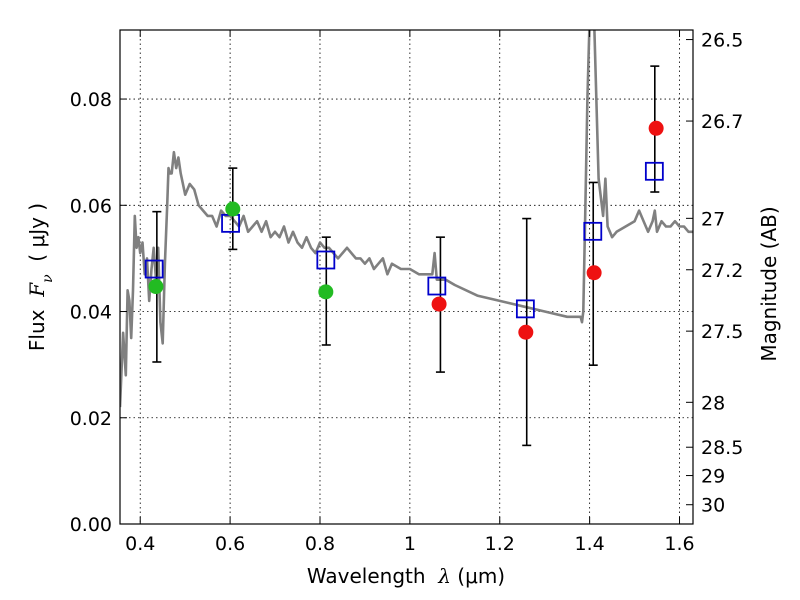 Image resolution: width=800 pixels, height=600 pixels. Describe the element at coordinates (679, 544) in the screenshot. I see `x-tick-label: 1.6` at that location.